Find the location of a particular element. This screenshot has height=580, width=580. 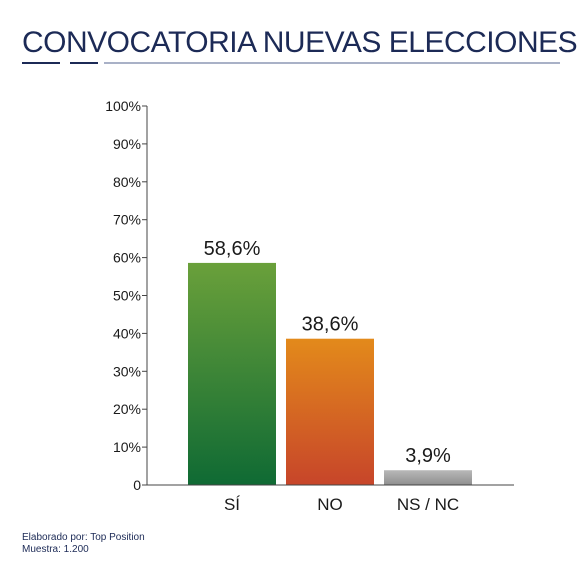

y-tick-label: 50% is located at coordinates (127, 296).